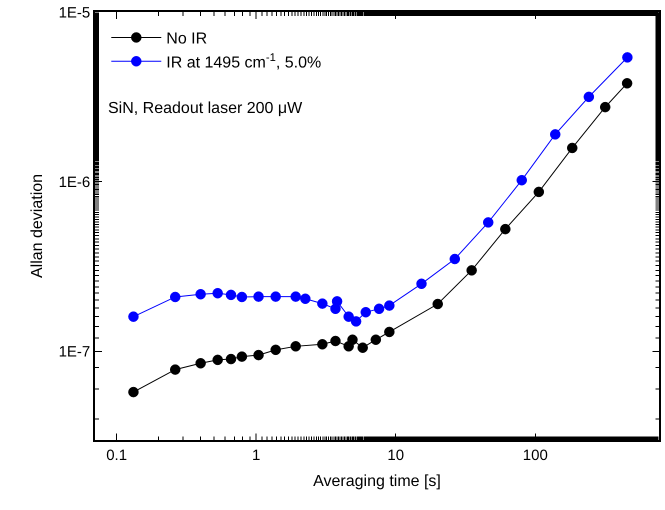 The image size is (665, 510). I want to click on annotation: SiN, Readout laser 200 μW, so click(206, 108).